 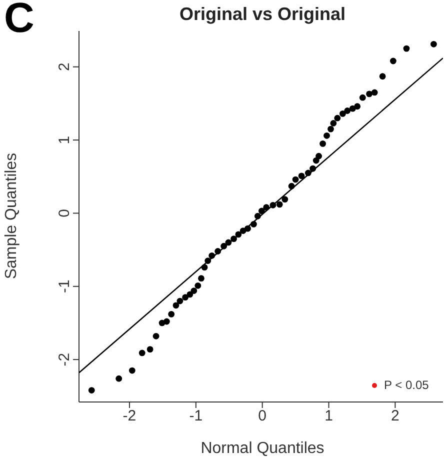 I want to click on x-tick-label: 2, so click(x=395, y=416).